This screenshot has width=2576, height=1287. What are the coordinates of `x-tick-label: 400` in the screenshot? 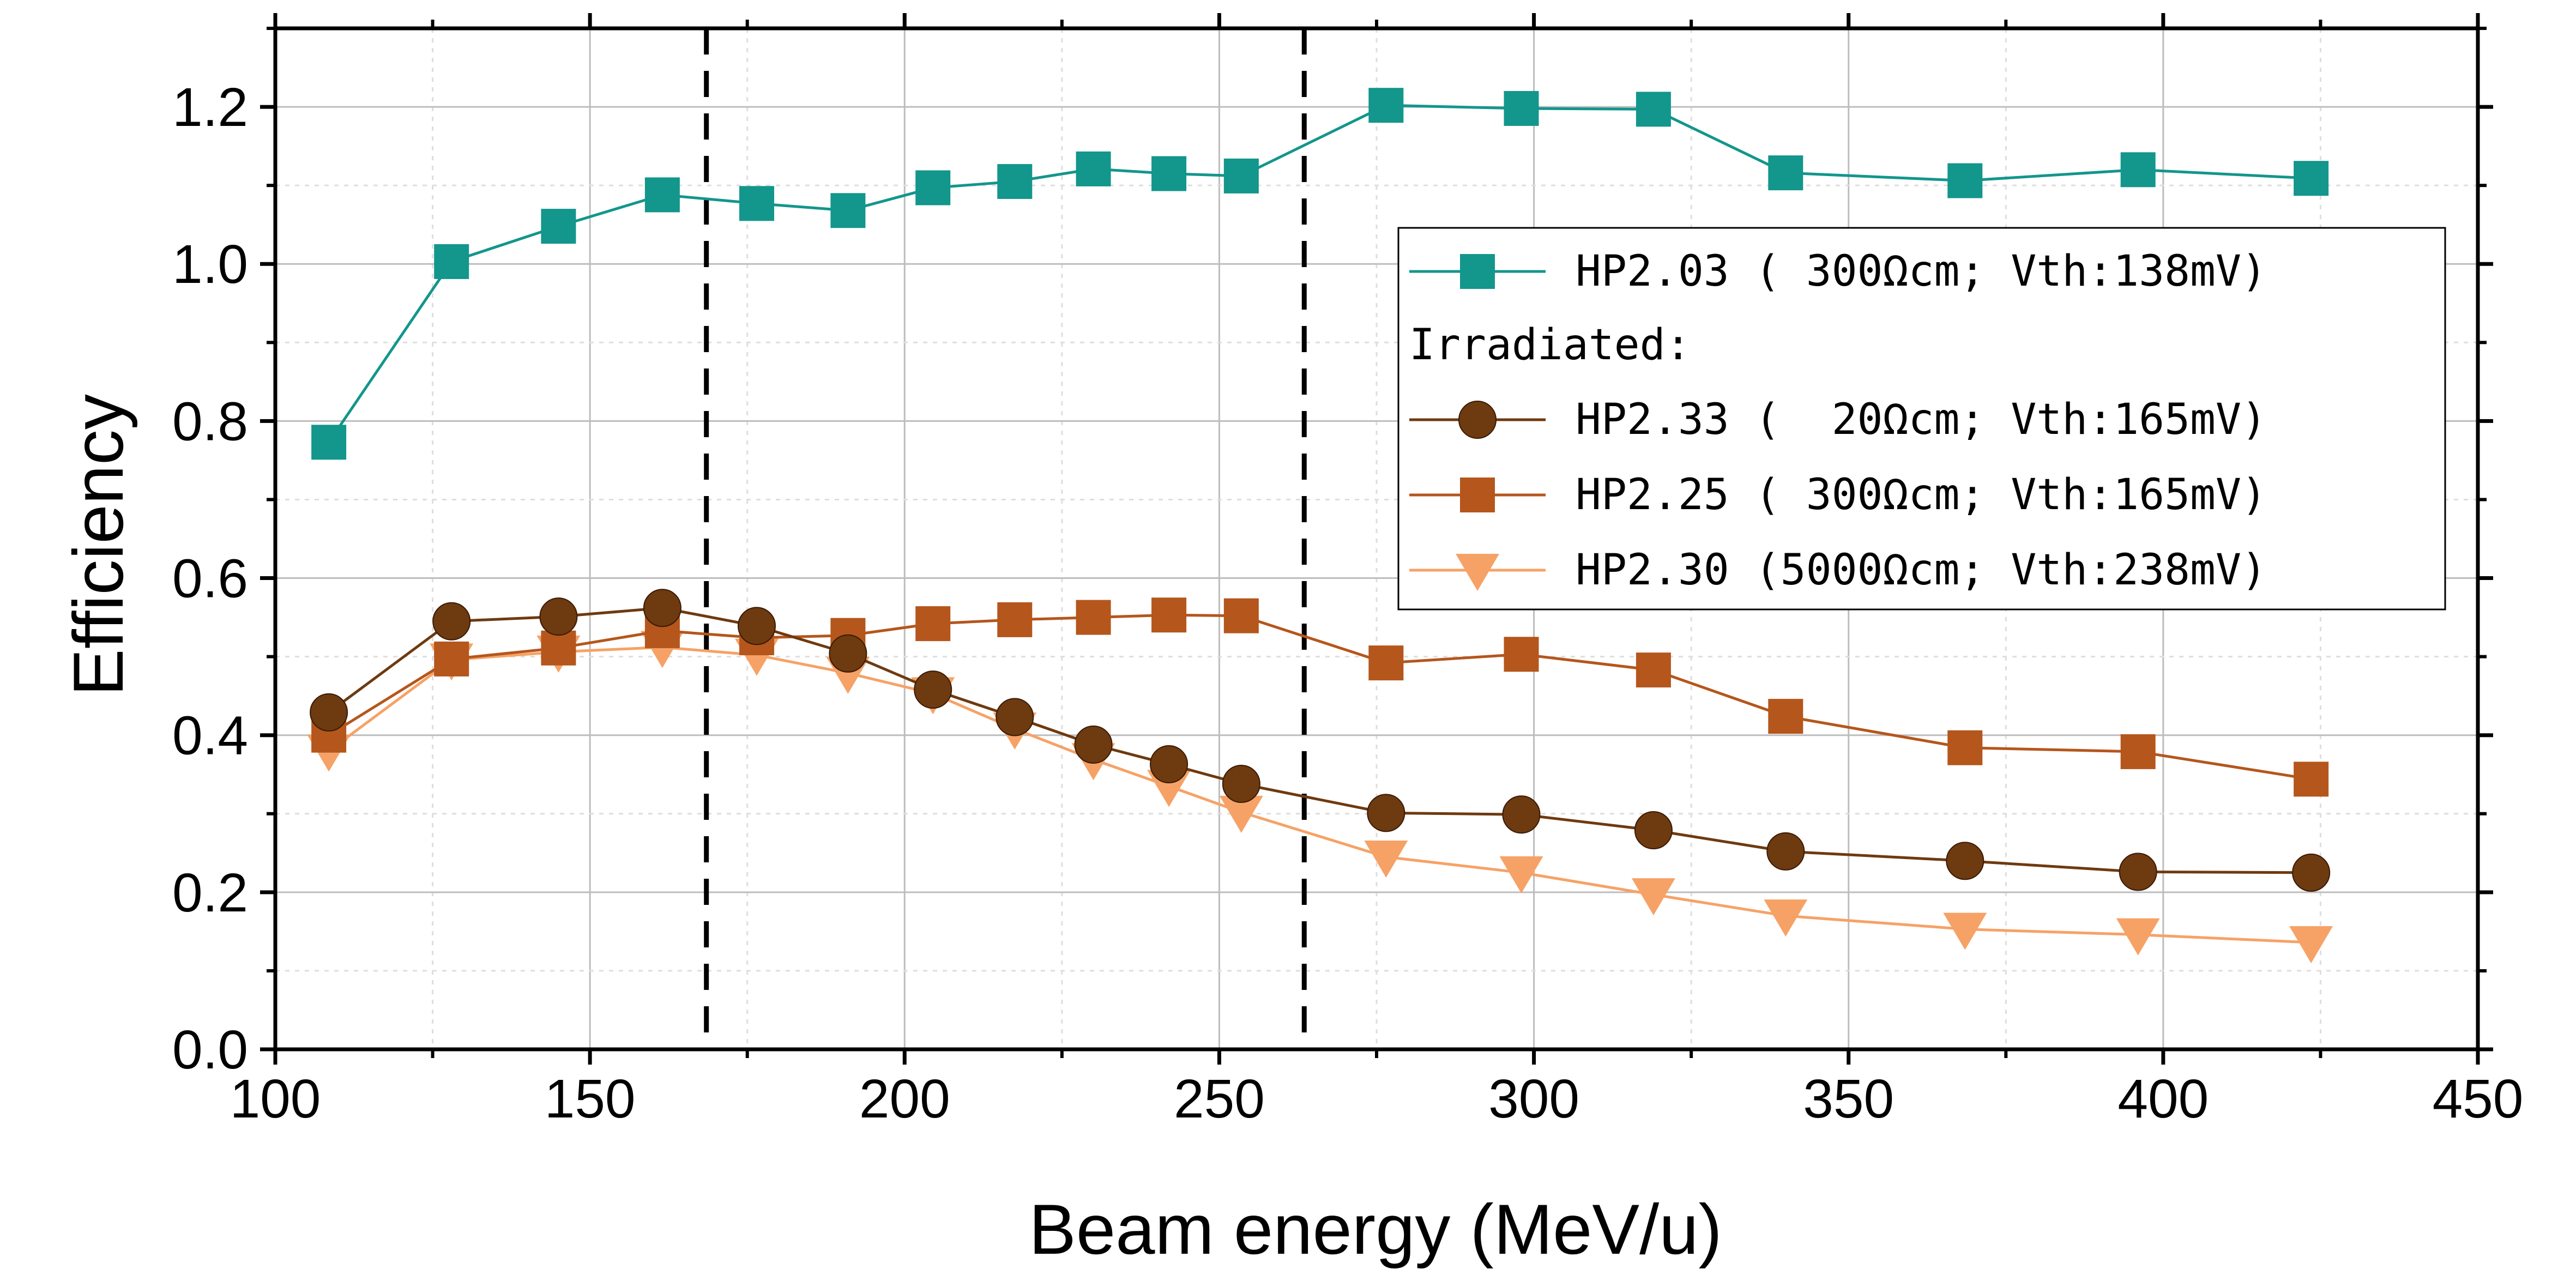 It's located at (2163, 1098).